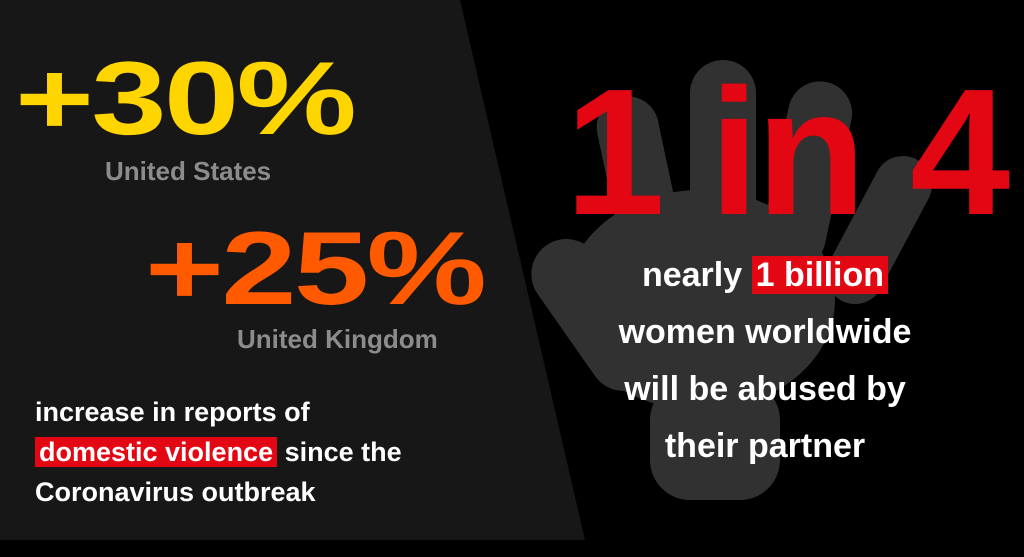  What do you see at coordinates (337, 339) in the screenshot?
I see `stat-label: United Kingdom` at bounding box center [337, 339].